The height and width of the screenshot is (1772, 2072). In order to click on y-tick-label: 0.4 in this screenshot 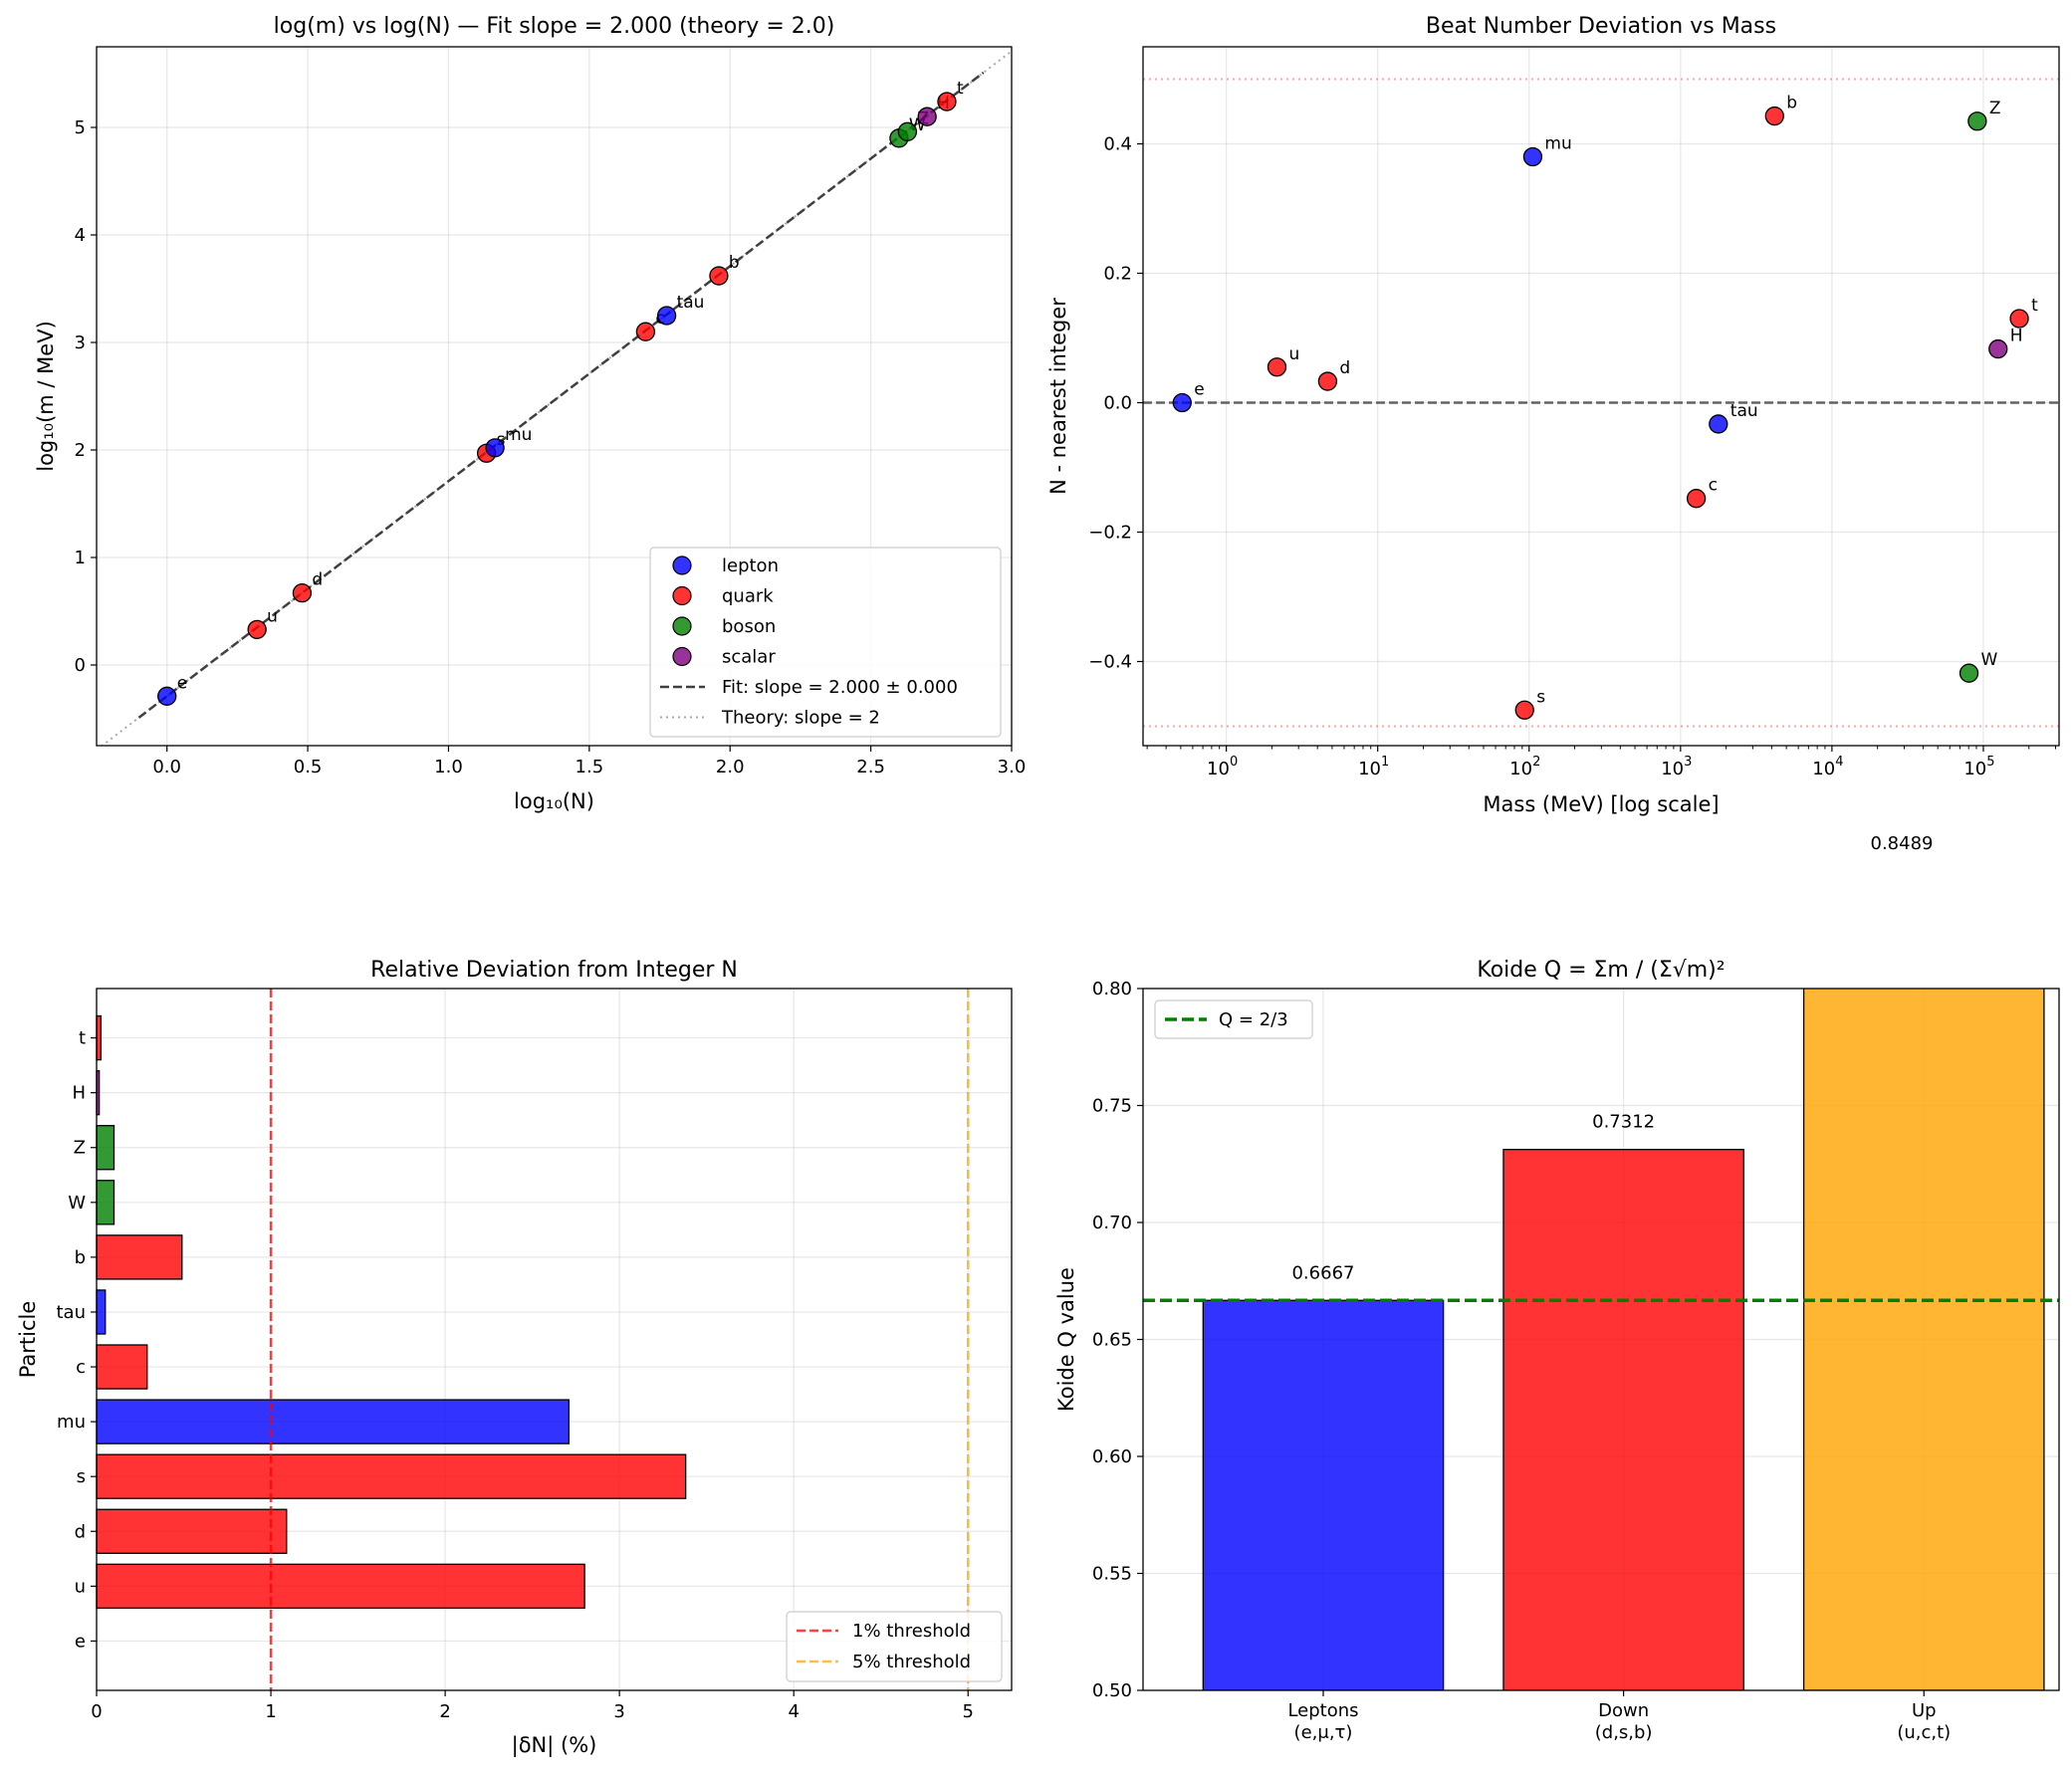, I will do `click(1117, 144)`.